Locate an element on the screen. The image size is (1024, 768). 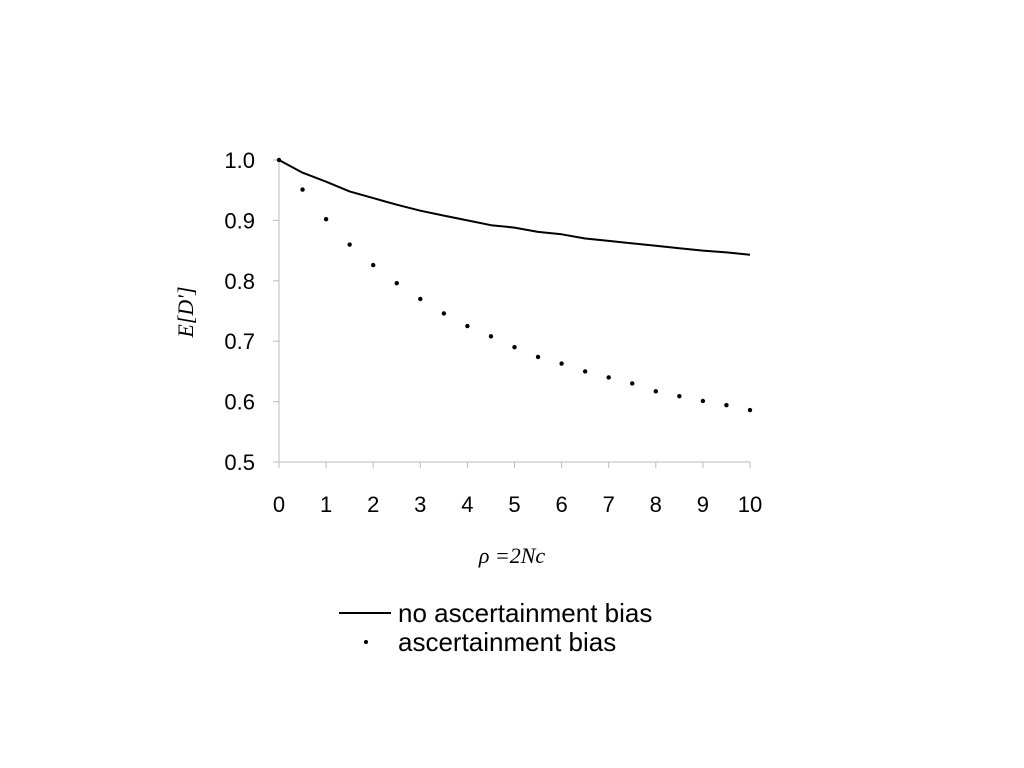
legend-label-bias: ascertainment bias is located at coordinates (507, 642).